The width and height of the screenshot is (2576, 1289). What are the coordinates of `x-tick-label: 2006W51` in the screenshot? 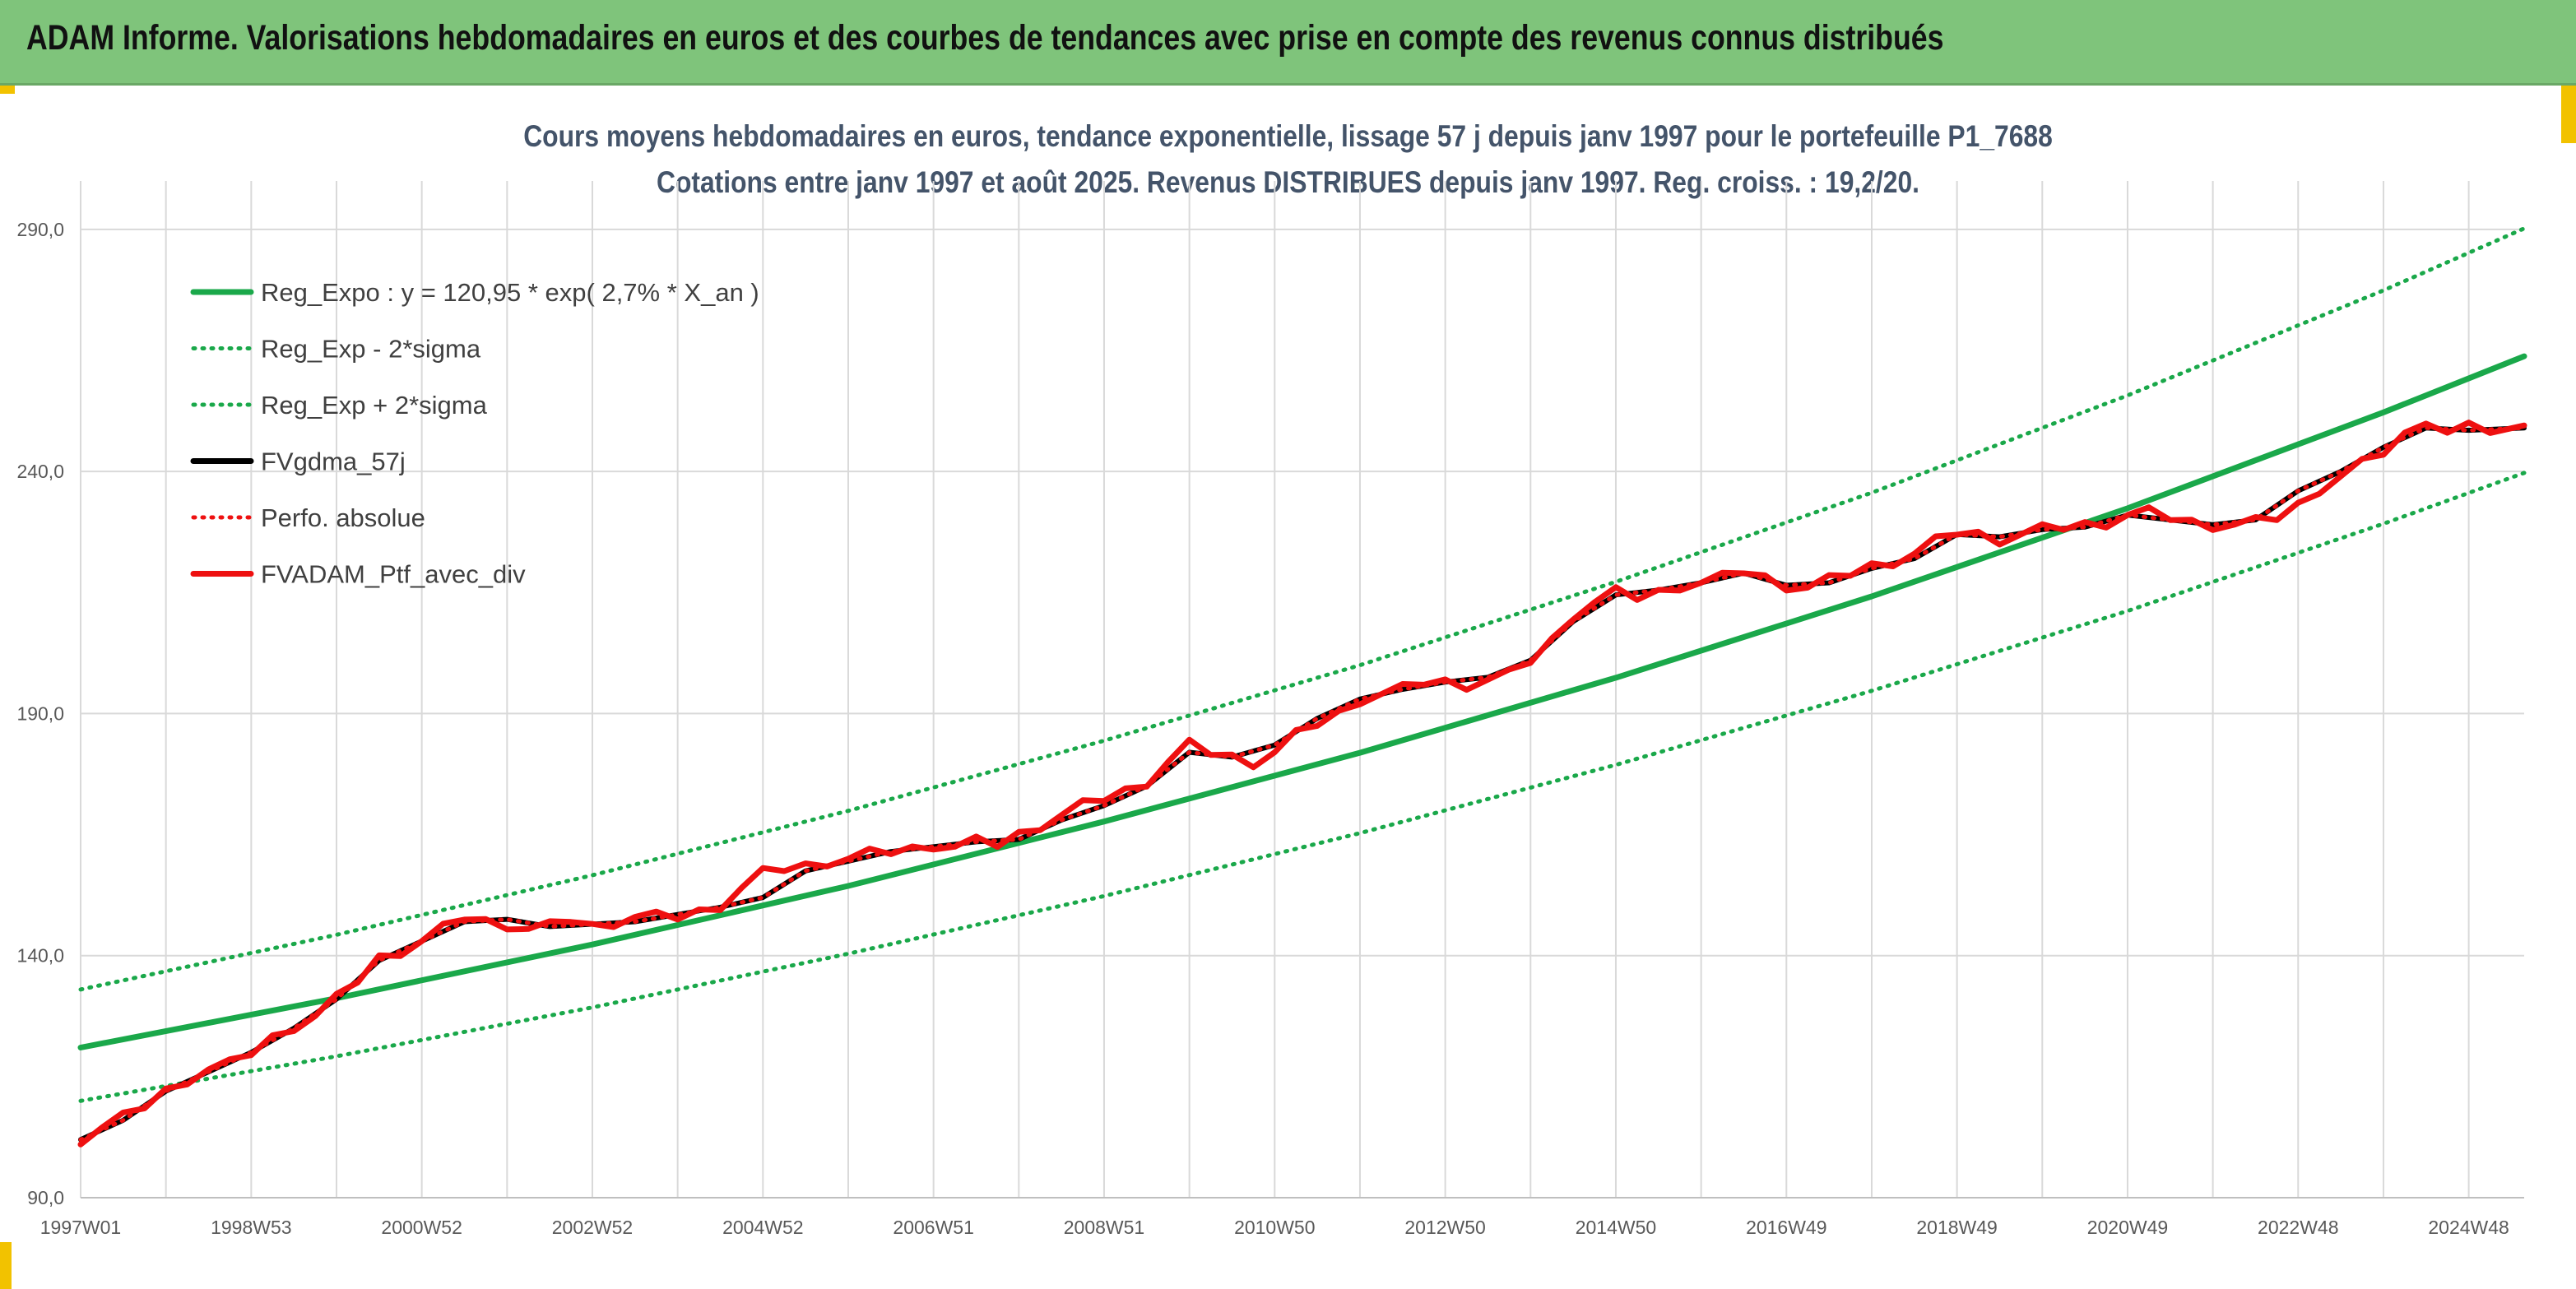 It's located at (933, 1227).